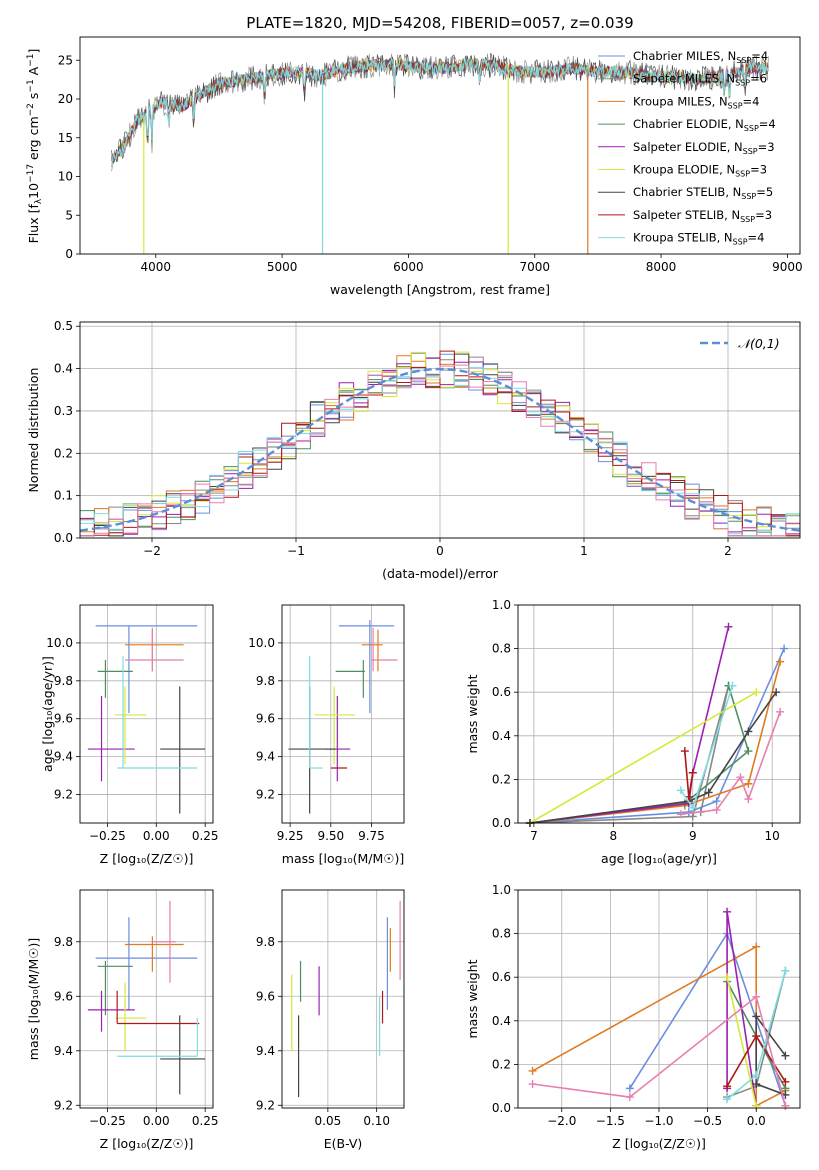  What do you see at coordinates (772, 836) in the screenshot?
I see `x-tick-label: 10` at bounding box center [772, 836].